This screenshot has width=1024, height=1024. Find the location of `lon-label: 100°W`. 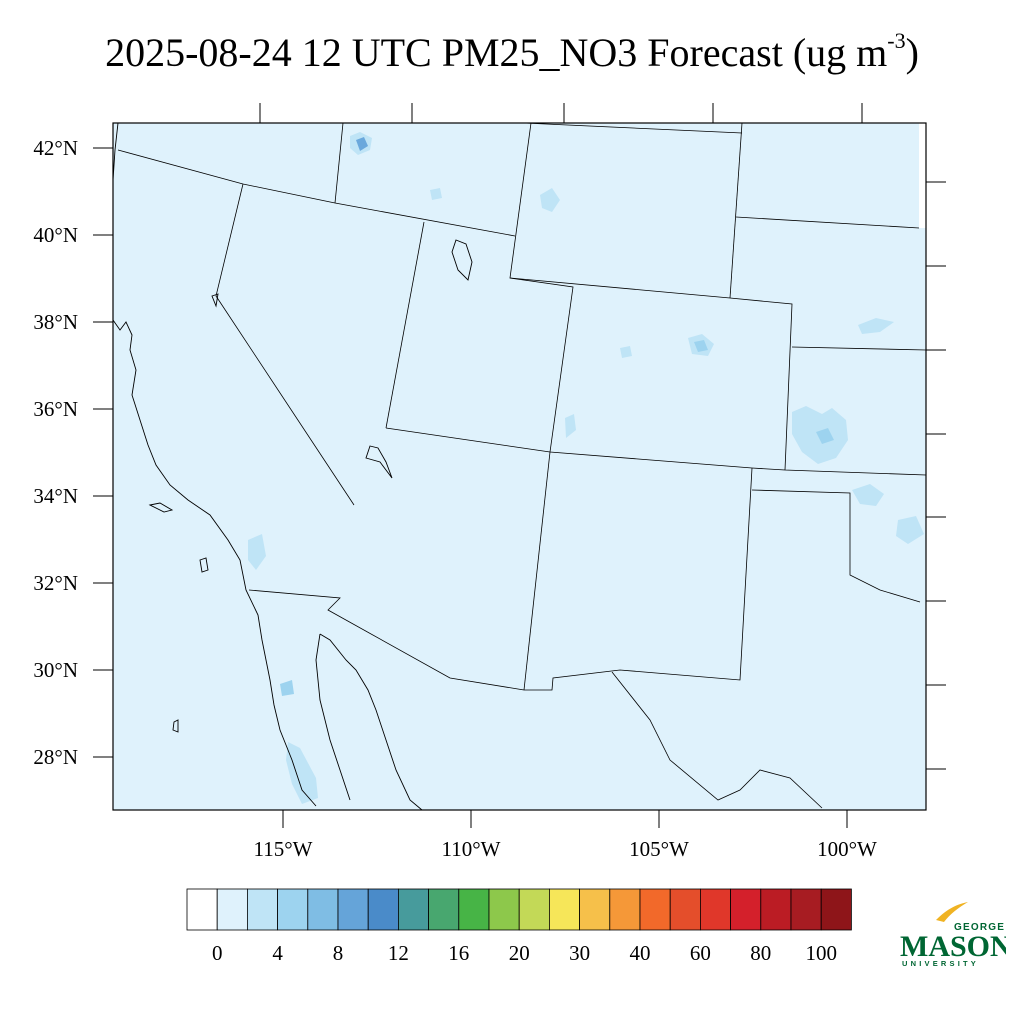

lon-label: 100°W is located at coordinates (847, 849).